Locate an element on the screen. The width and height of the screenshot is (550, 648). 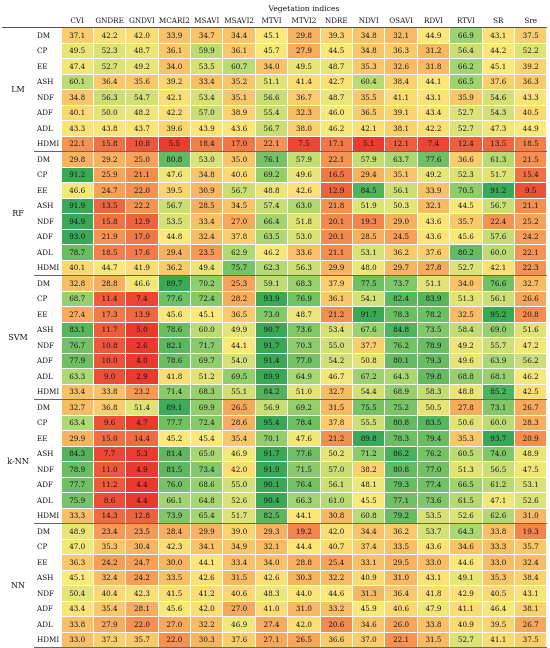
heat-cell: 26.7 is located at coordinates (530, 624).